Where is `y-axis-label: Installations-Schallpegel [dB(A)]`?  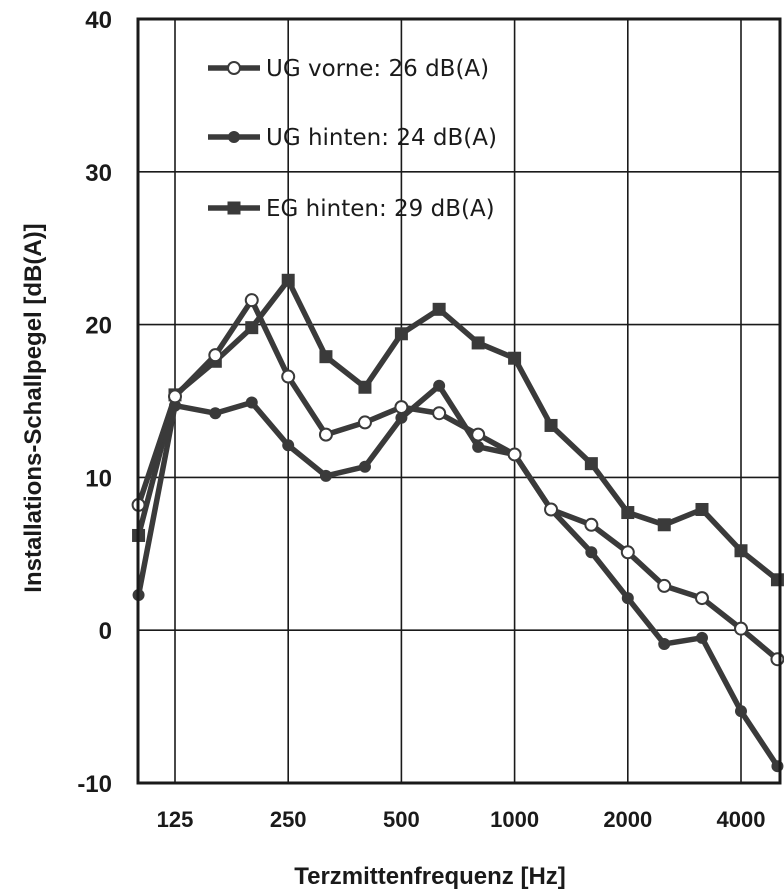
y-axis-label: Installations-Schallpegel [dB(A)] is located at coordinates (33, 407).